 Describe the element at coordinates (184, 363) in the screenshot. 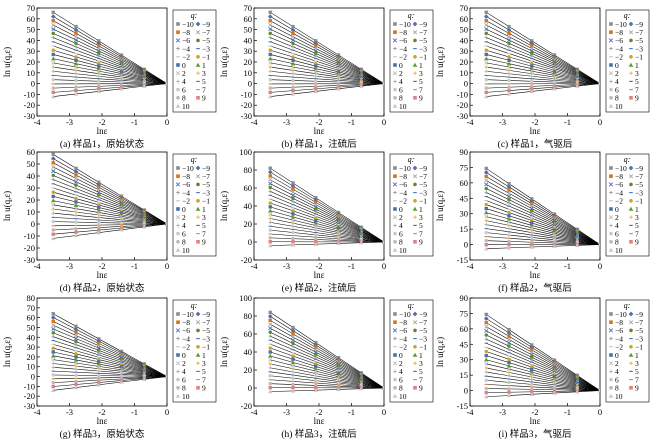

I see `legend-label: 2` at that location.